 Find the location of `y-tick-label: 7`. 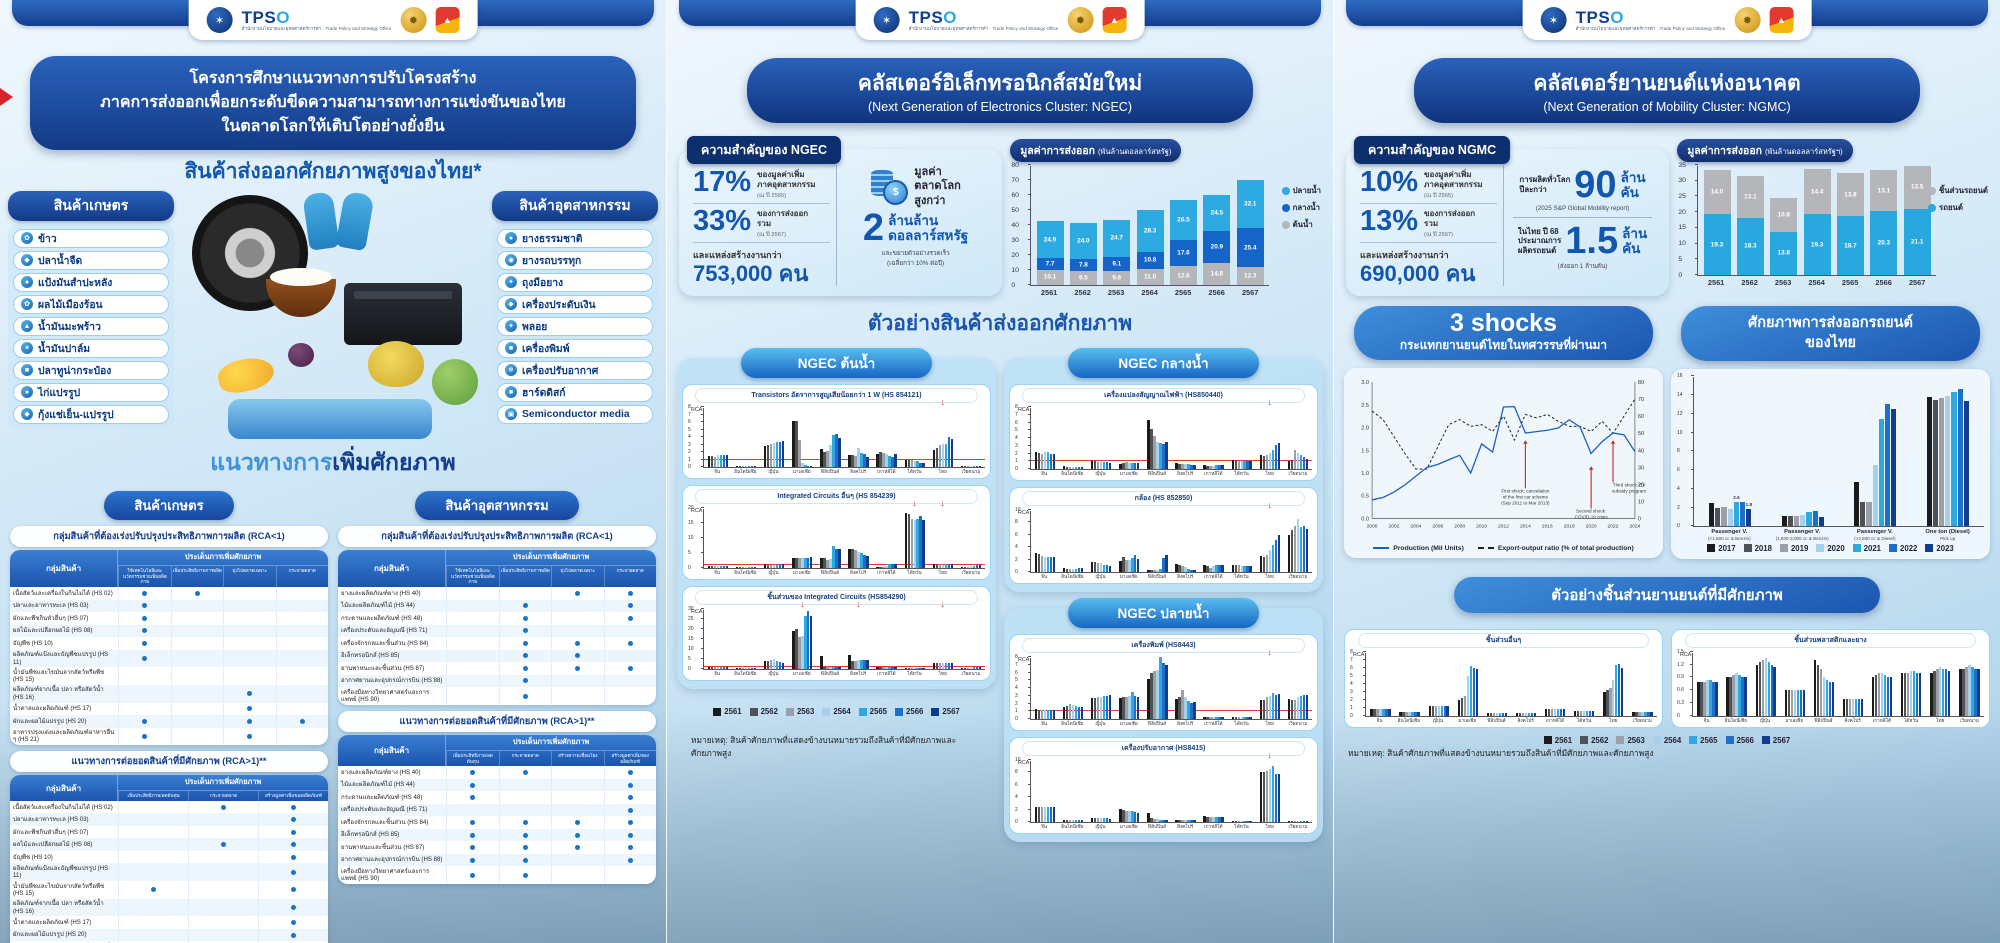

y-tick-label: 7 is located at coordinates (1016, 414).